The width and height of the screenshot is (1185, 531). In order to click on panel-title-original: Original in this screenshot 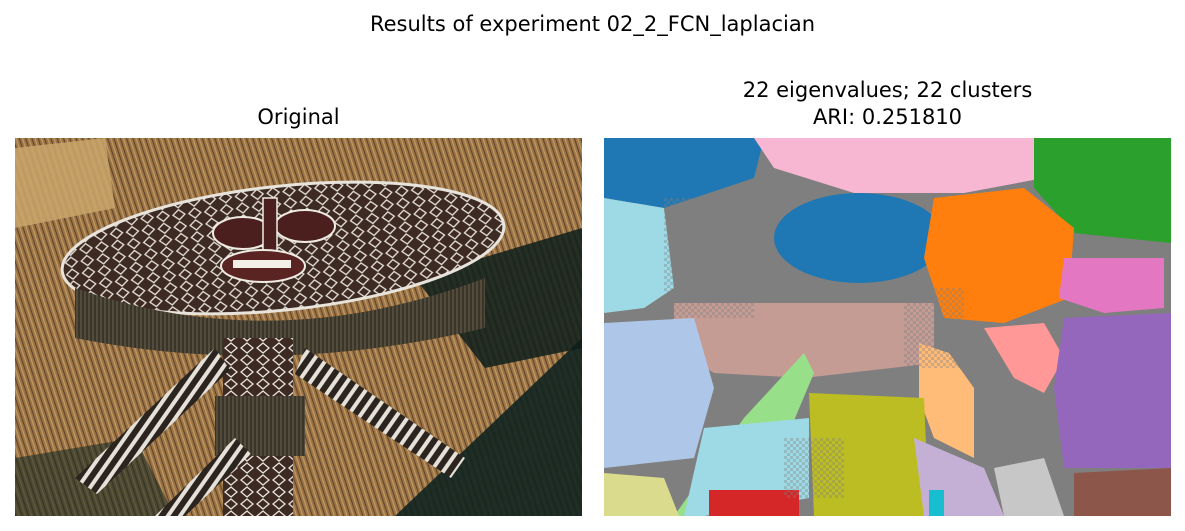, I will do `click(298, 117)`.